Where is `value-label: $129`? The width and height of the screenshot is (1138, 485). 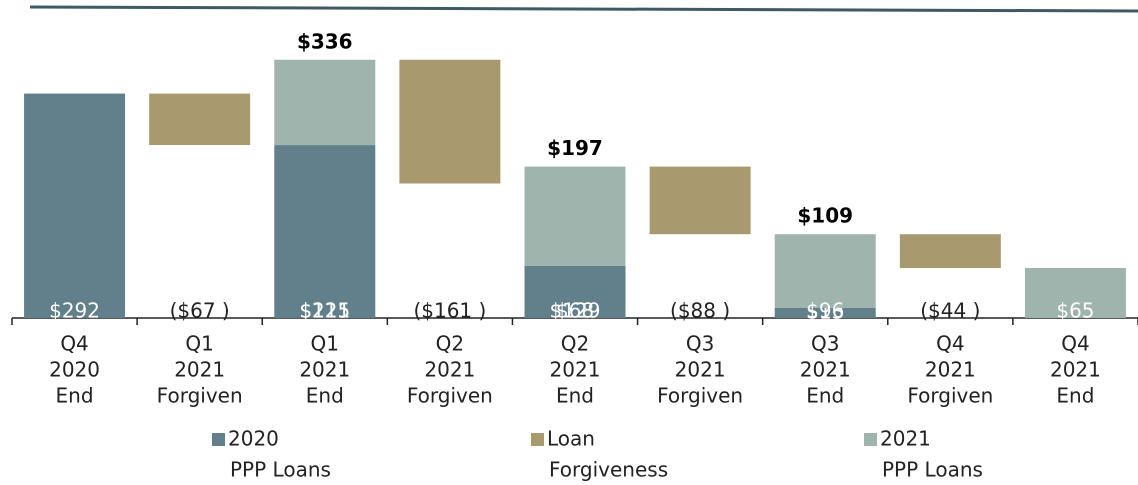 value-label: $129 is located at coordinates (575, 311).